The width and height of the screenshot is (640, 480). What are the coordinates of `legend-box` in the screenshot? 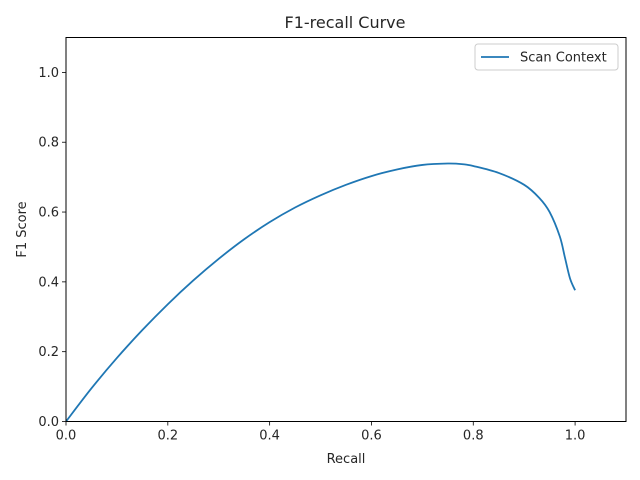 It's located at (546, 57).